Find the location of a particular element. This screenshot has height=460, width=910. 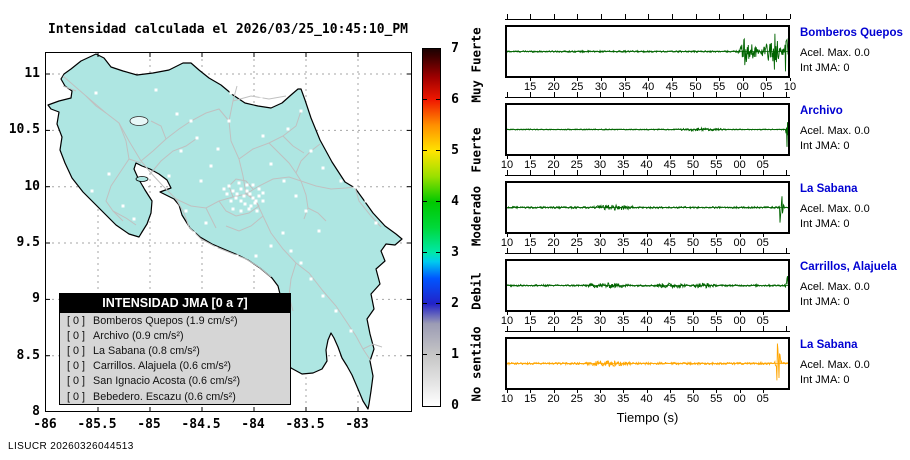

map-y-tick-label: 8.5 is located at coordinates (28, 355).